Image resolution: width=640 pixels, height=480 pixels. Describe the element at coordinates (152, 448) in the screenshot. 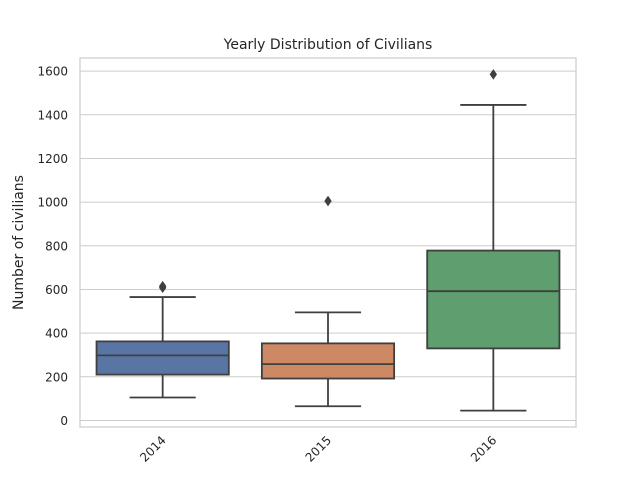

I see `x-tick-label: 2014` at that location.